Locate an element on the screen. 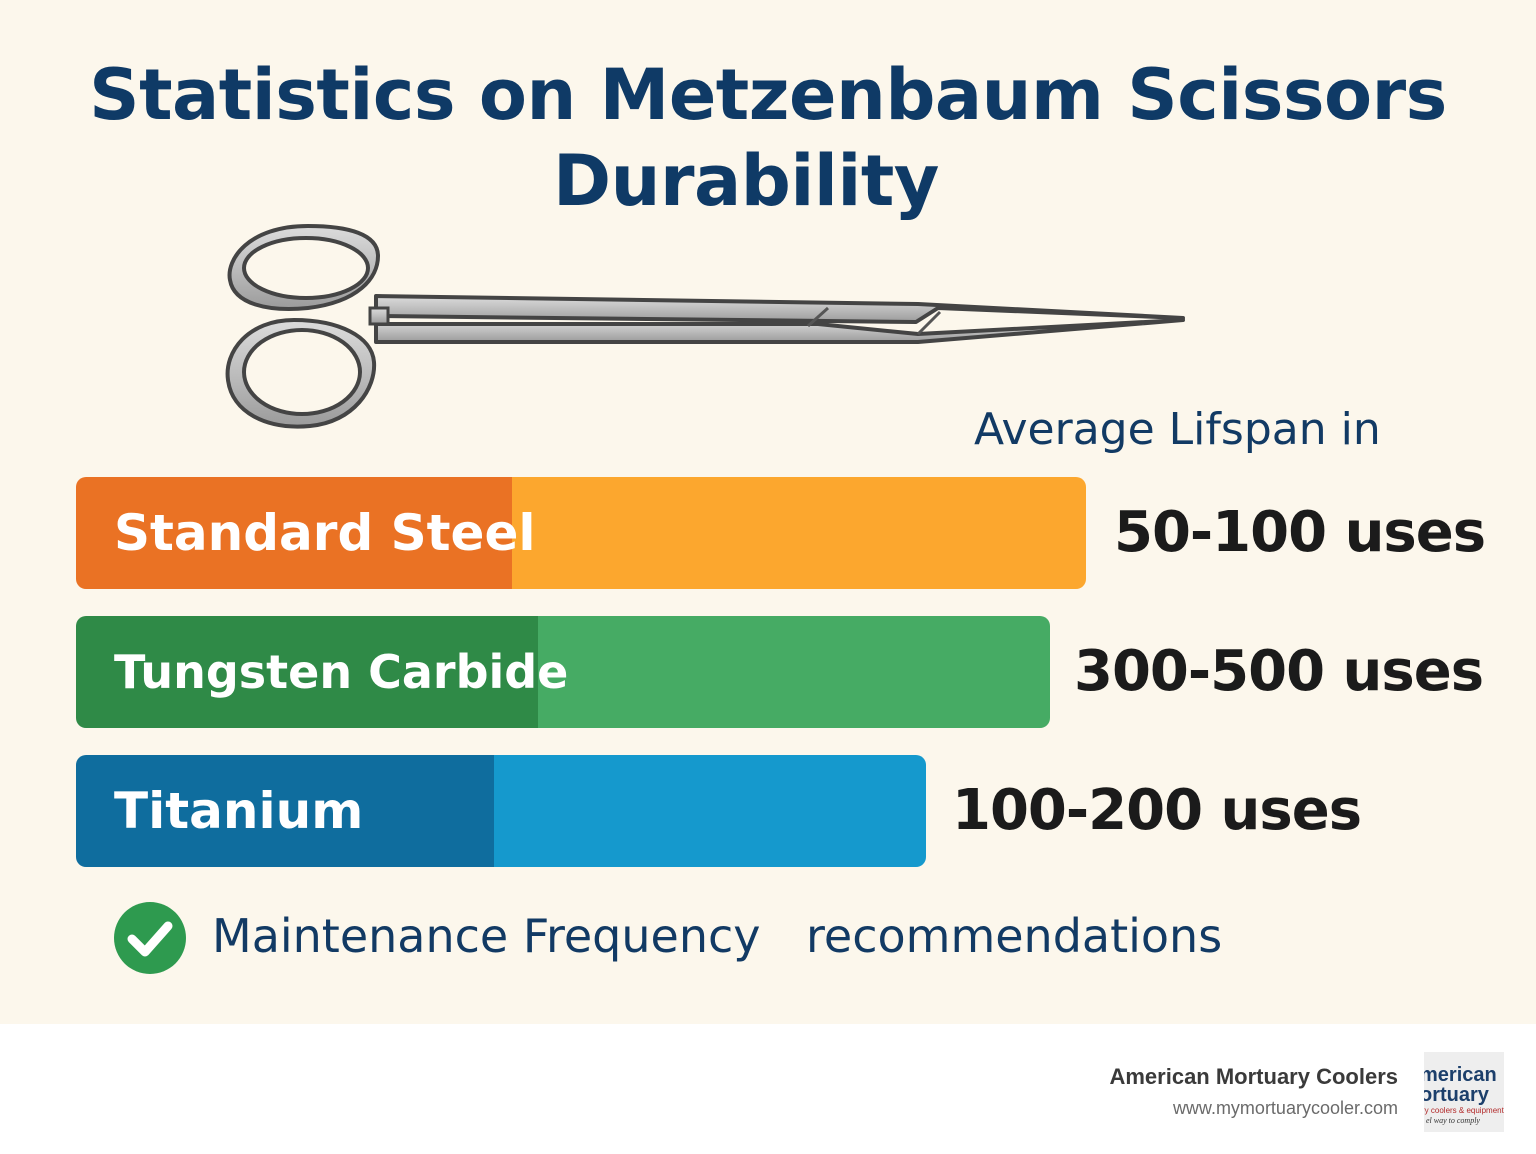  chart-title-line-2: Durability is located at coordinates (746, 181).